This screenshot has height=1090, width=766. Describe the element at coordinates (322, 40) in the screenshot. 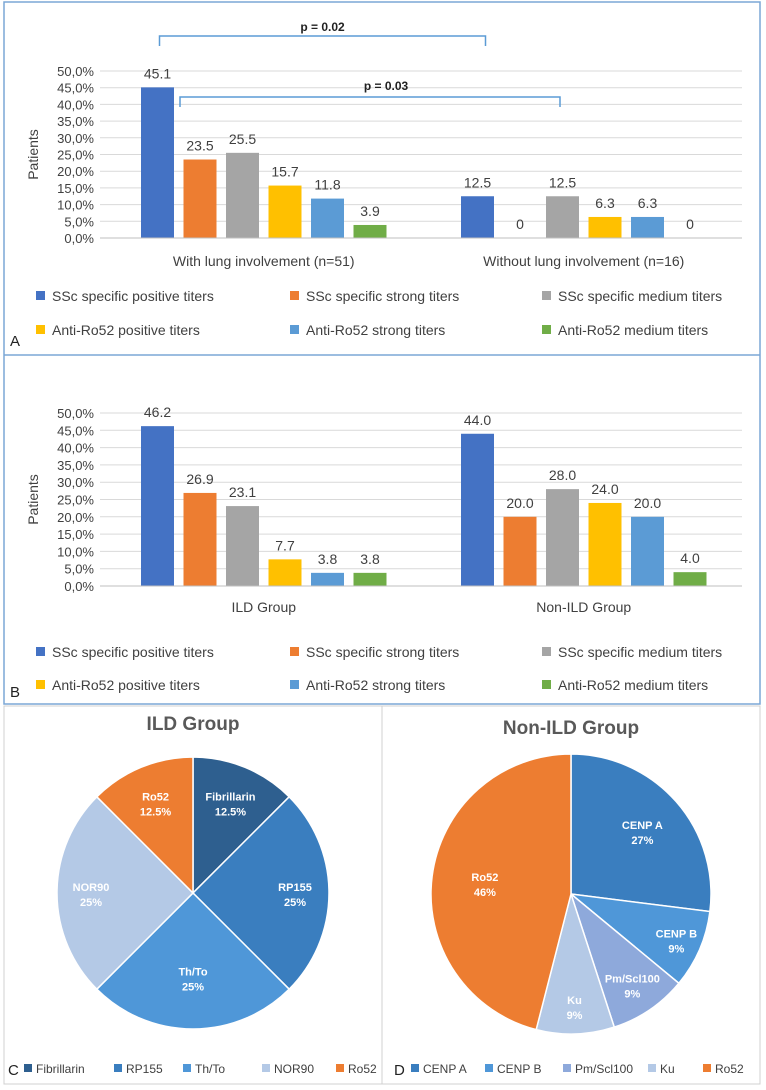

I see `panel-a-significance-bracket` at that location.